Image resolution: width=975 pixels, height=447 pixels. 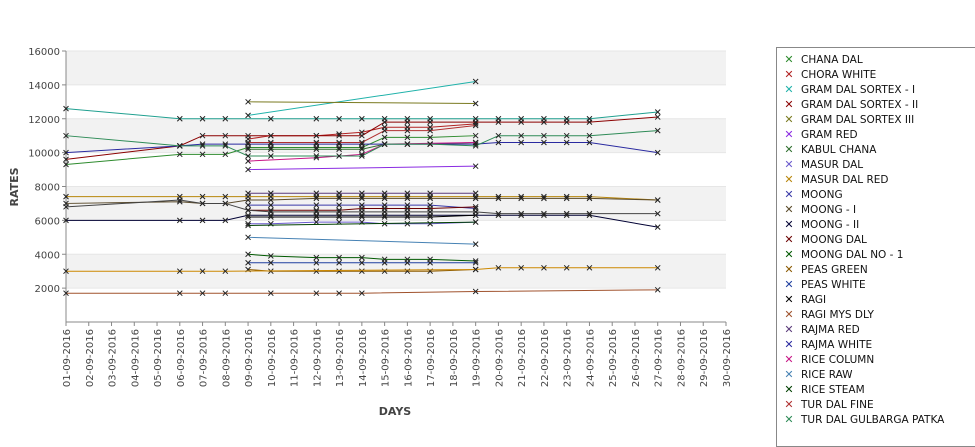 What do you see at coordinates (832, 59) in the screenshot?
I see `legend-label: CHANA DAL` at bounding box center [832, 59].